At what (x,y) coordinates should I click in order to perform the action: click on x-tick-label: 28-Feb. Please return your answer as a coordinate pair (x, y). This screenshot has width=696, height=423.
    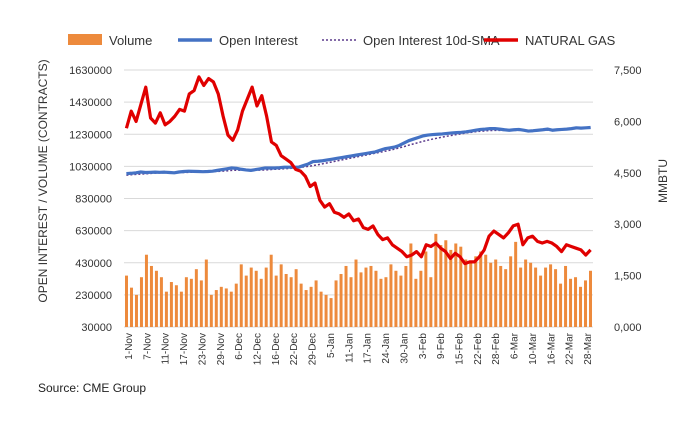
    Looking at the image, I should click on (496, 349).